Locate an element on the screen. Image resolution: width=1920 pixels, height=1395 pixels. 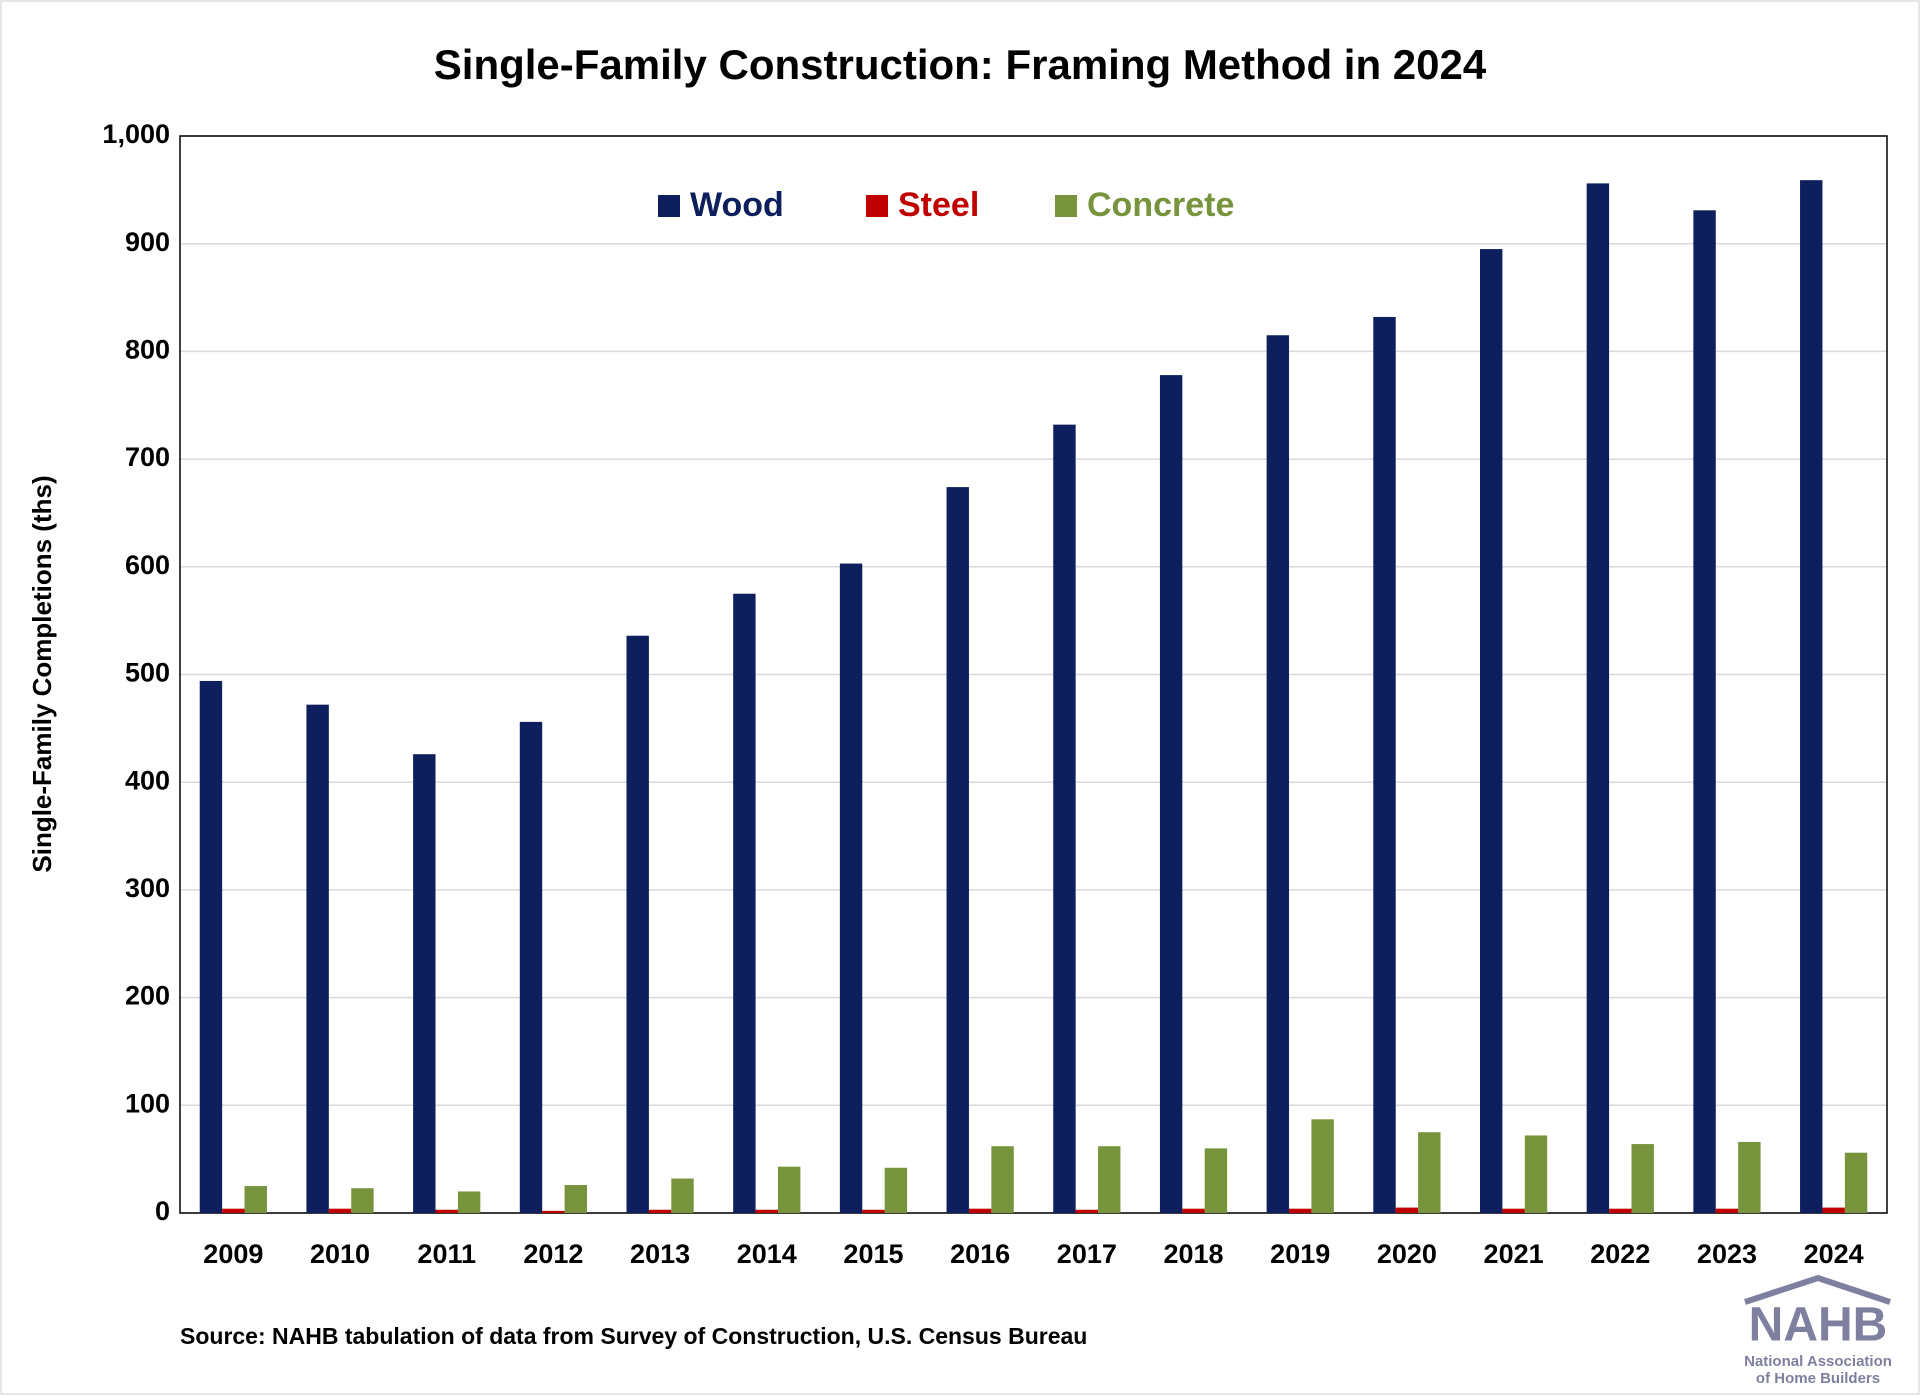
y-tick-label: 700 is located at coordinates (147, 457).